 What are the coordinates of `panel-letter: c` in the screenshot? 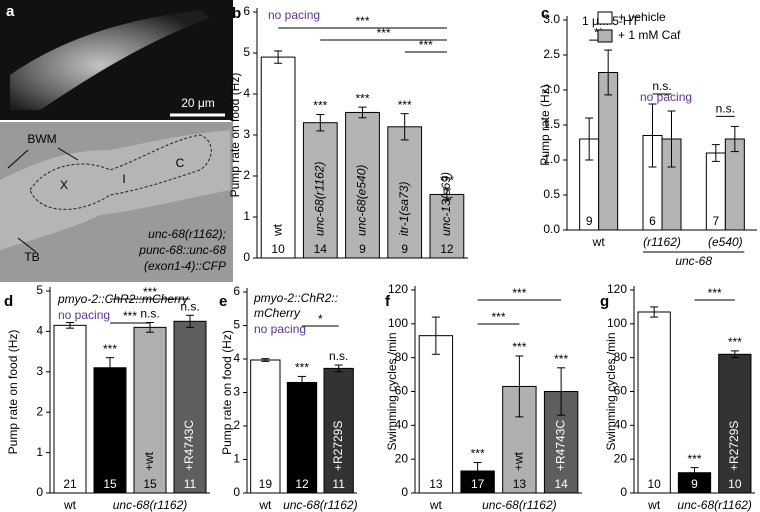 It's located at (545, 13).